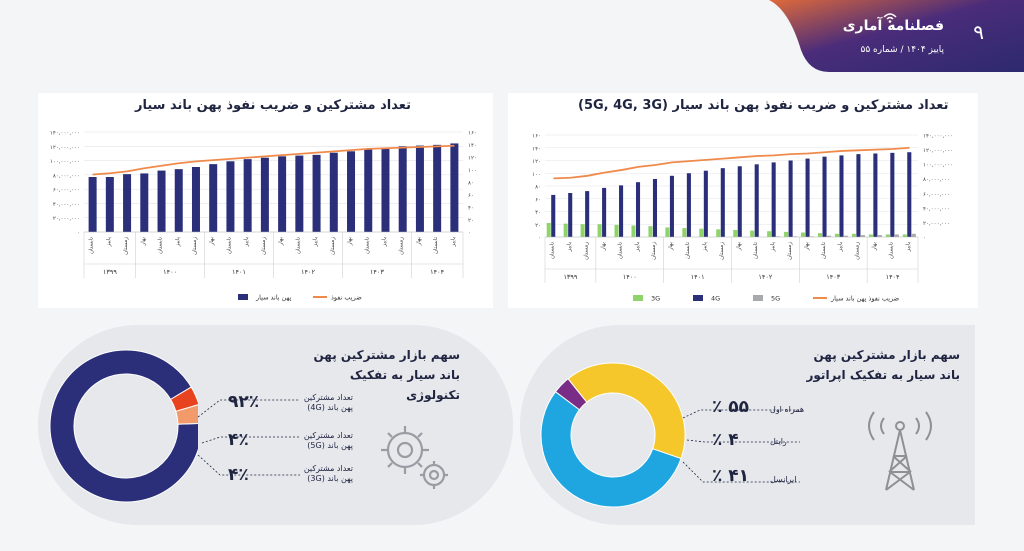  What do you see at coordinates (890, 17) in the screenshot?
I see `signal-icon` at bounding box center [890, 17].